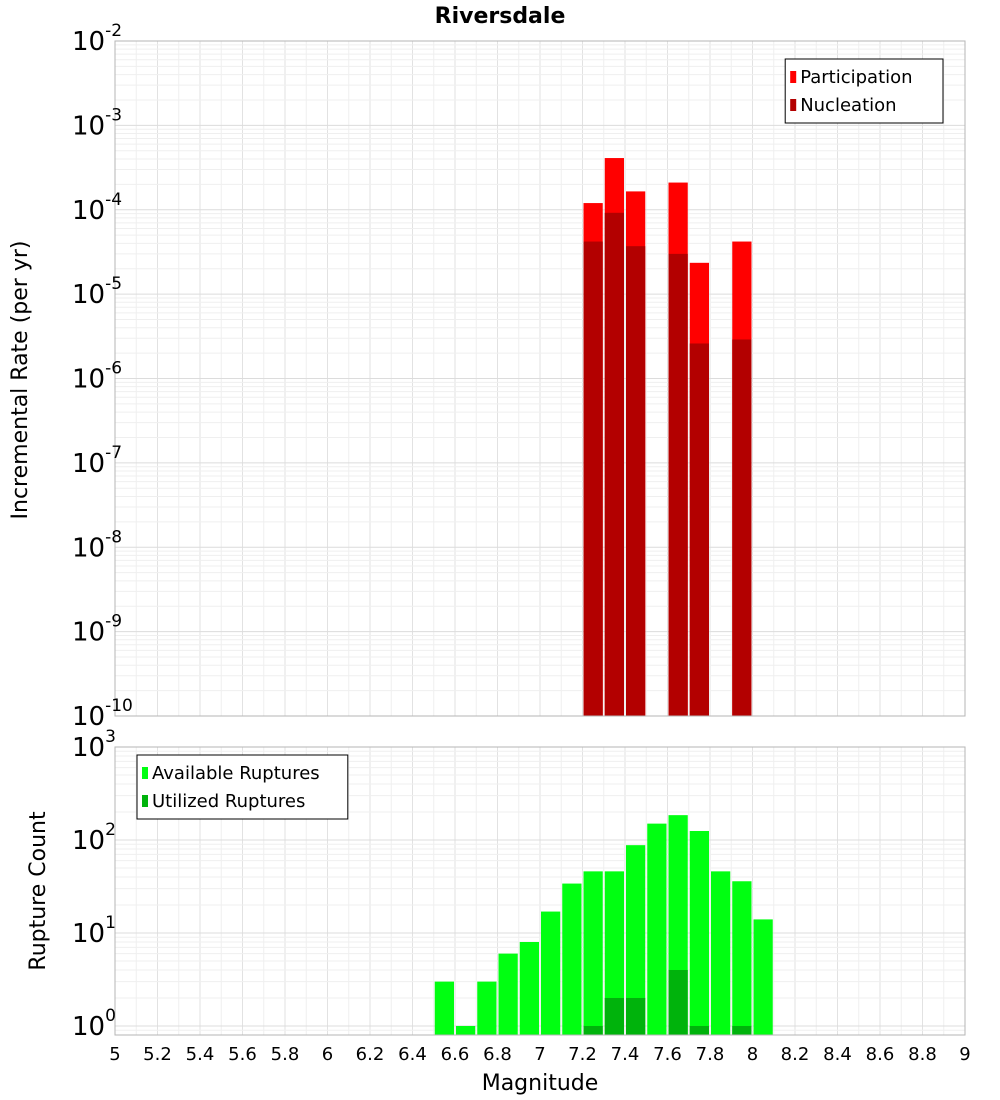  What do you see at coordinates (540, 1083) in the screenshot?
I see `x-axis-label: Magnitude` at bounding box center [540, 1083].